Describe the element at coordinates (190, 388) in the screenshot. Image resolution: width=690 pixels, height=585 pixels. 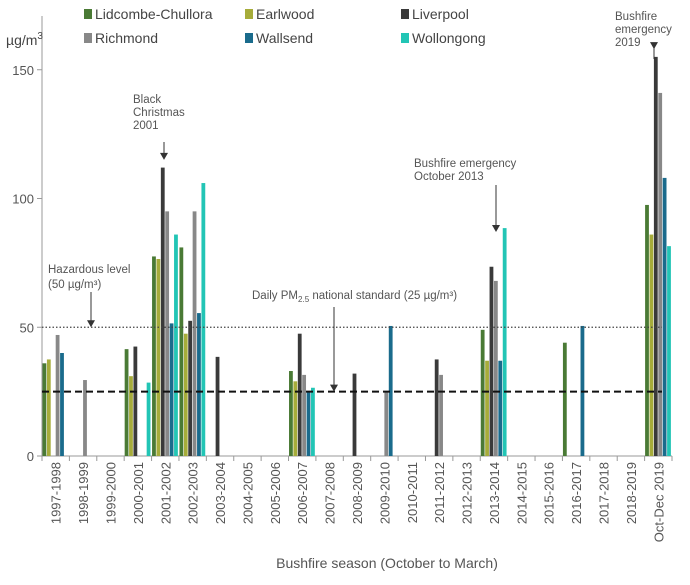
I see `bar-liverpool-2002-2003` at that location.